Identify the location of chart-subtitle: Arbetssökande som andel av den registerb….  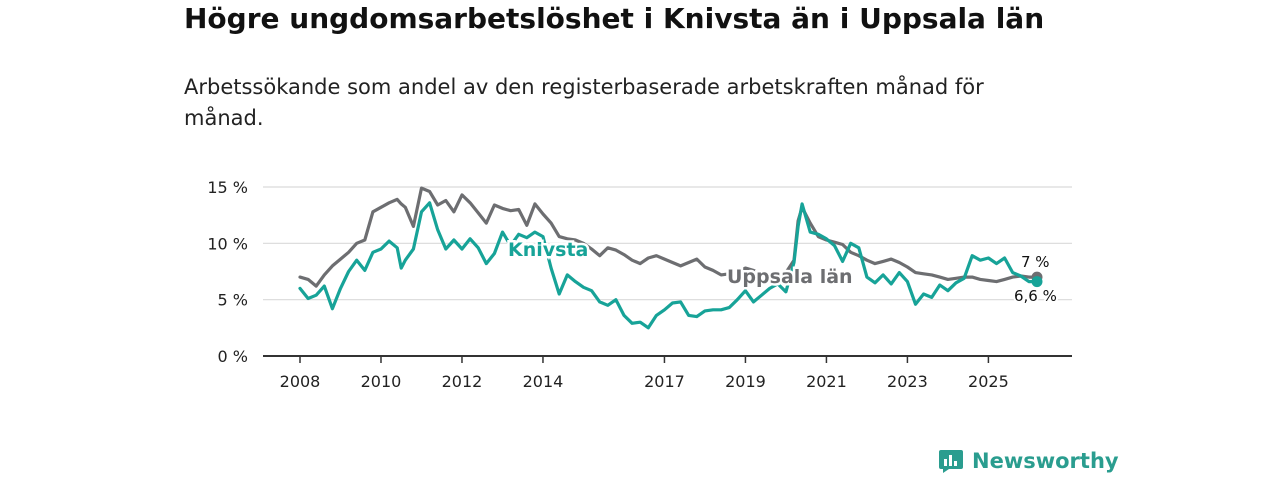
(584, 102).